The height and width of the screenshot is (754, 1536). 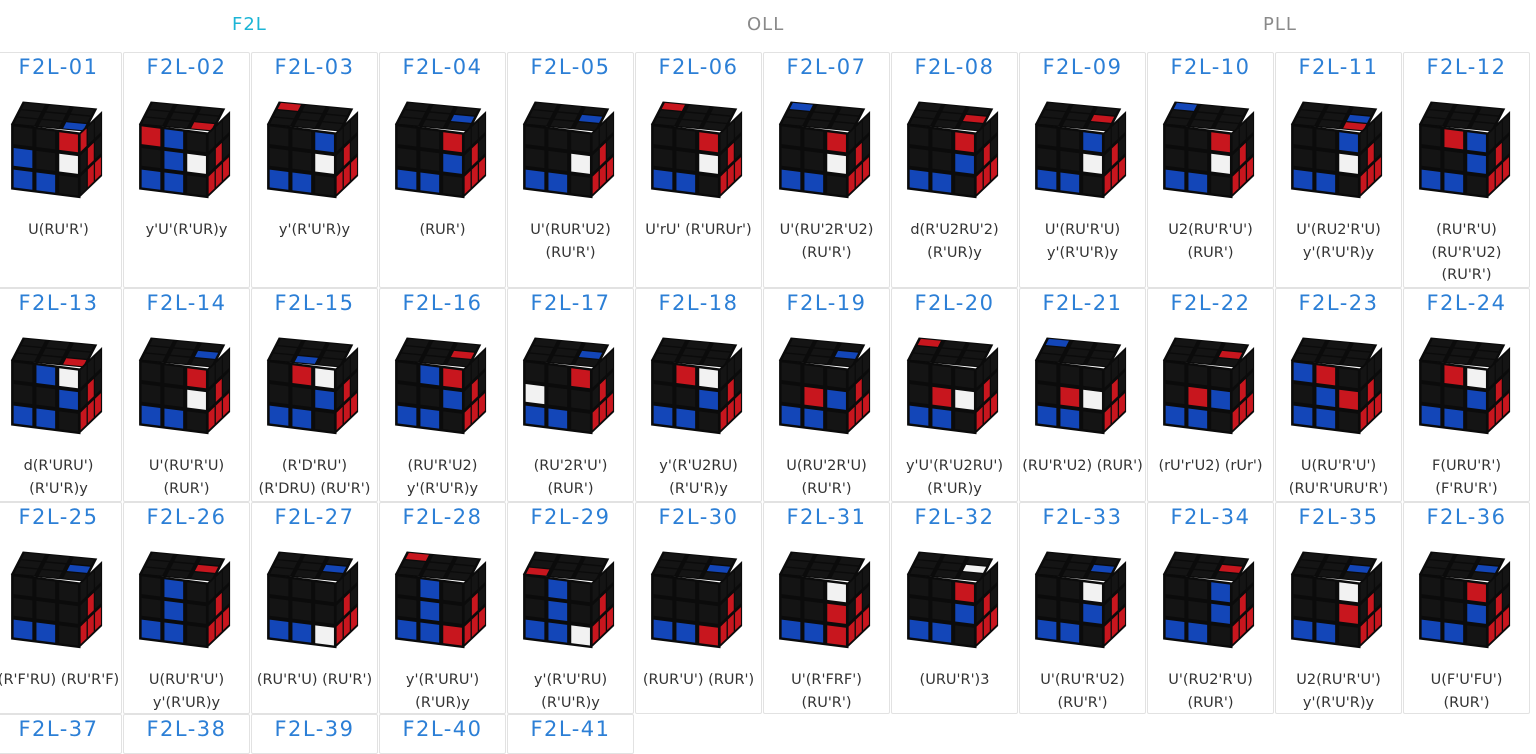 I want to click on case-card-f2l-10: F2L-10 U2(RU'R'U') (RUR'), so click(x=1210, y=170).